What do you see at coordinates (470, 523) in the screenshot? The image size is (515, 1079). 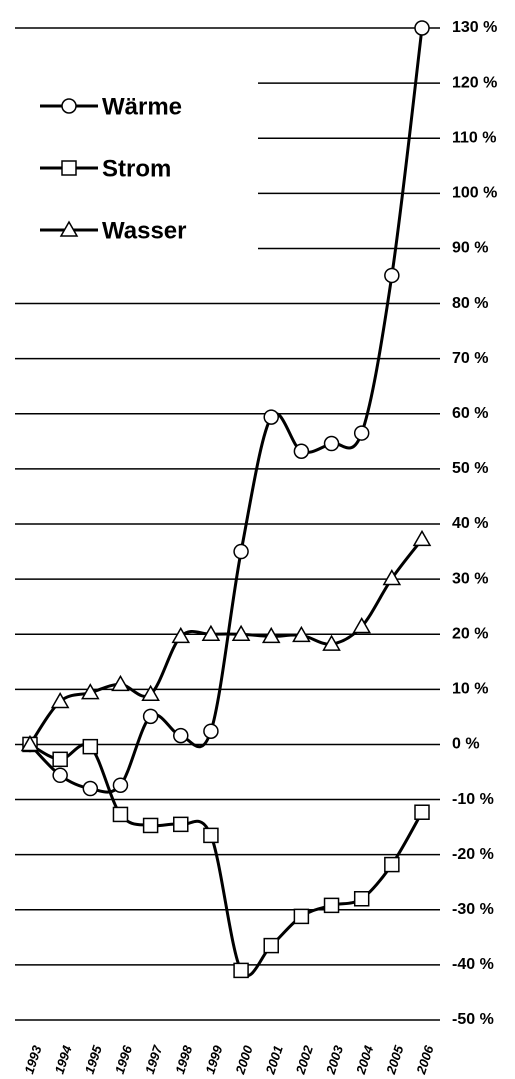 I see `y-tick-label: 40 %` at bounding box center [470, 523].